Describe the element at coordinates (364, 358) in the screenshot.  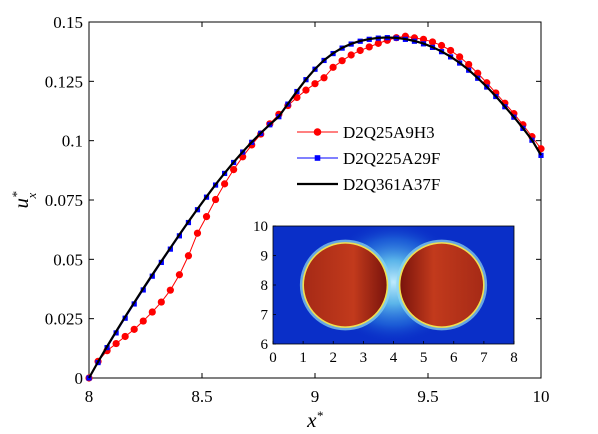
I see `inset-x-tick-label: 3` at that location.